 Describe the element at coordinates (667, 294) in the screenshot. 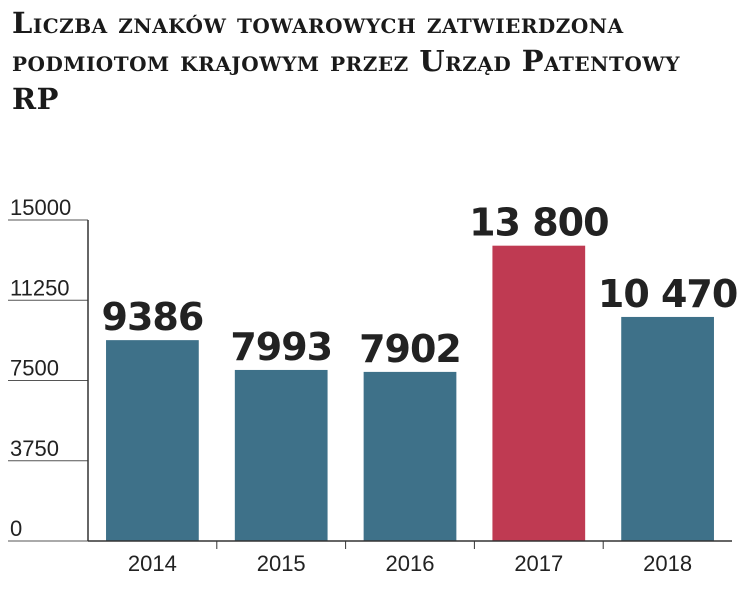

I see `data-label: 10 470` at that location.